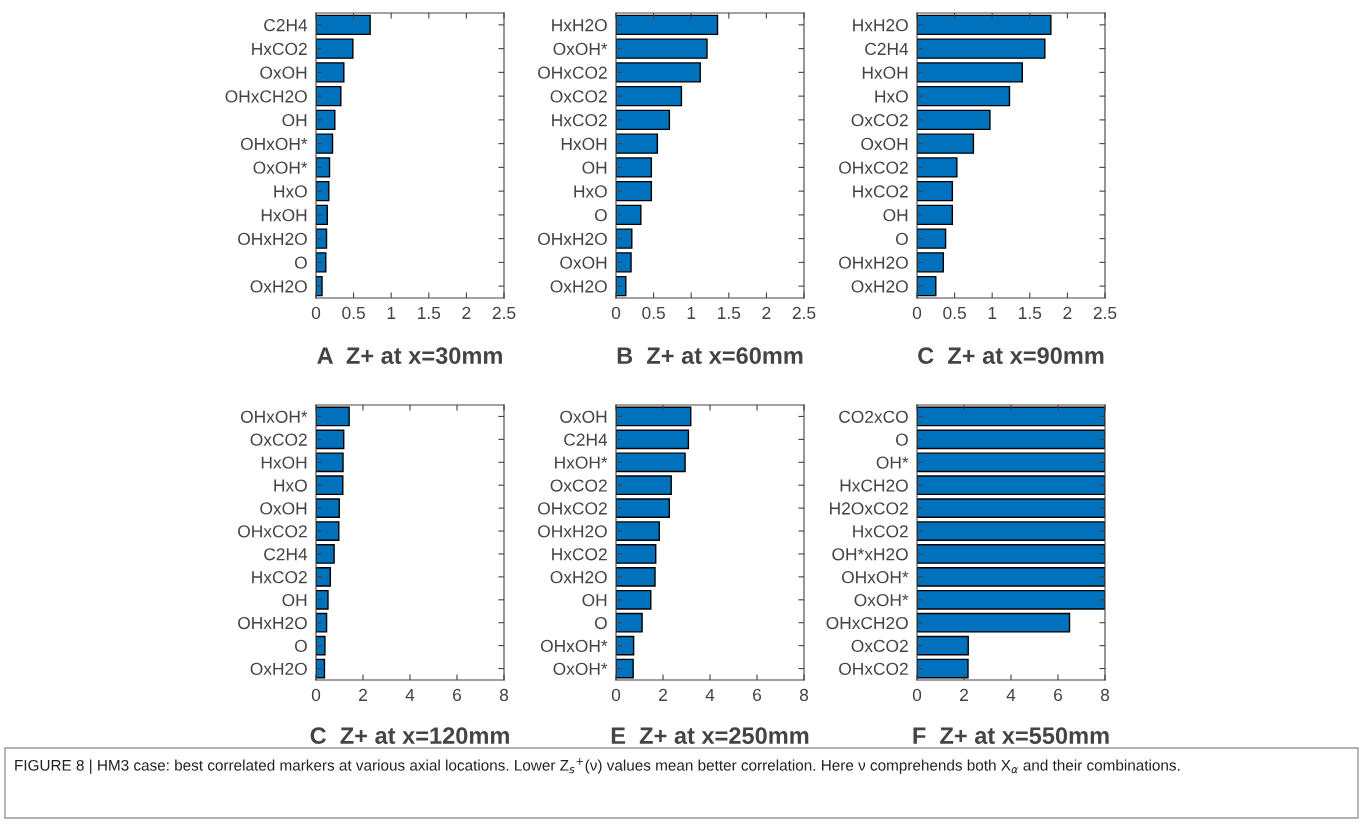 This screenshot has height=826, width=1363. Describe the element at coordinates (874, 485) in the screenshot. I see `y-tick-label: HxCH2O` at that location.